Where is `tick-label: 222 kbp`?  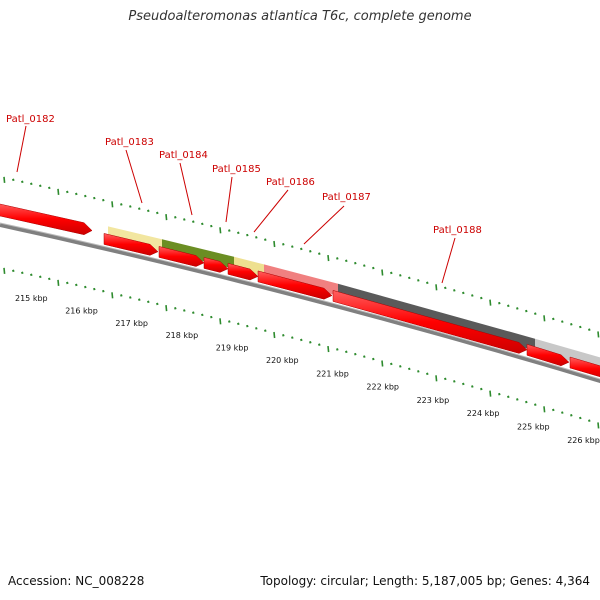
tick-label: 222 kbp is located at coordinates (382, 387).